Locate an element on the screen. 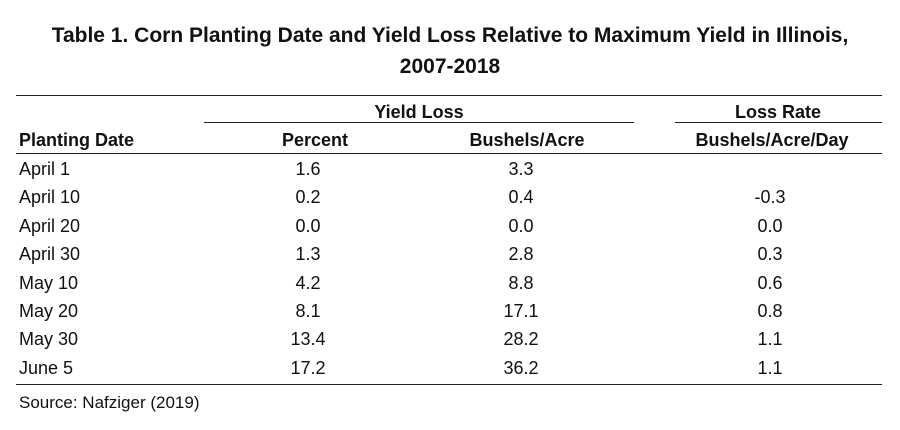  cell-bushels-acre-day: 0.6 is located at coordinates (770, 283).